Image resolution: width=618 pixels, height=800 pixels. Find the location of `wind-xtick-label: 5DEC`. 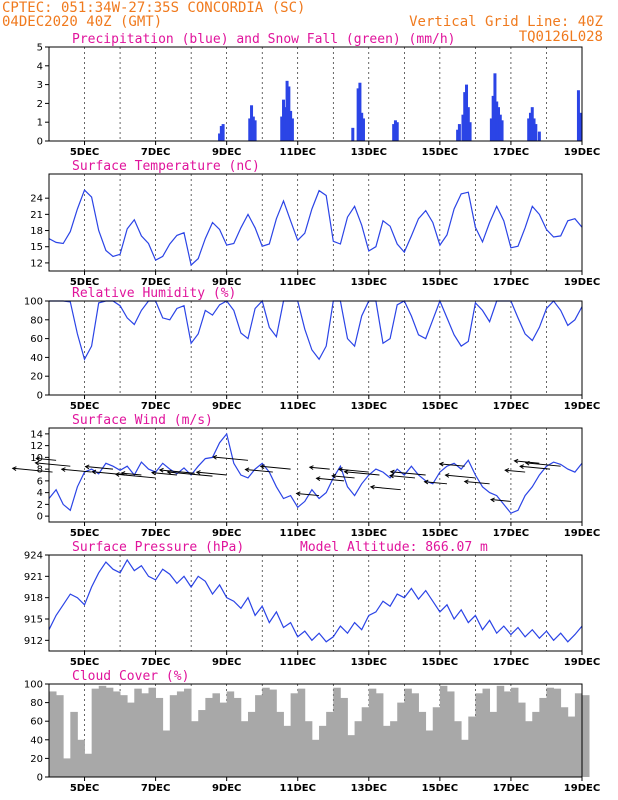

wind-xtick-label: 5DEC is located at coordinates (84, 533).